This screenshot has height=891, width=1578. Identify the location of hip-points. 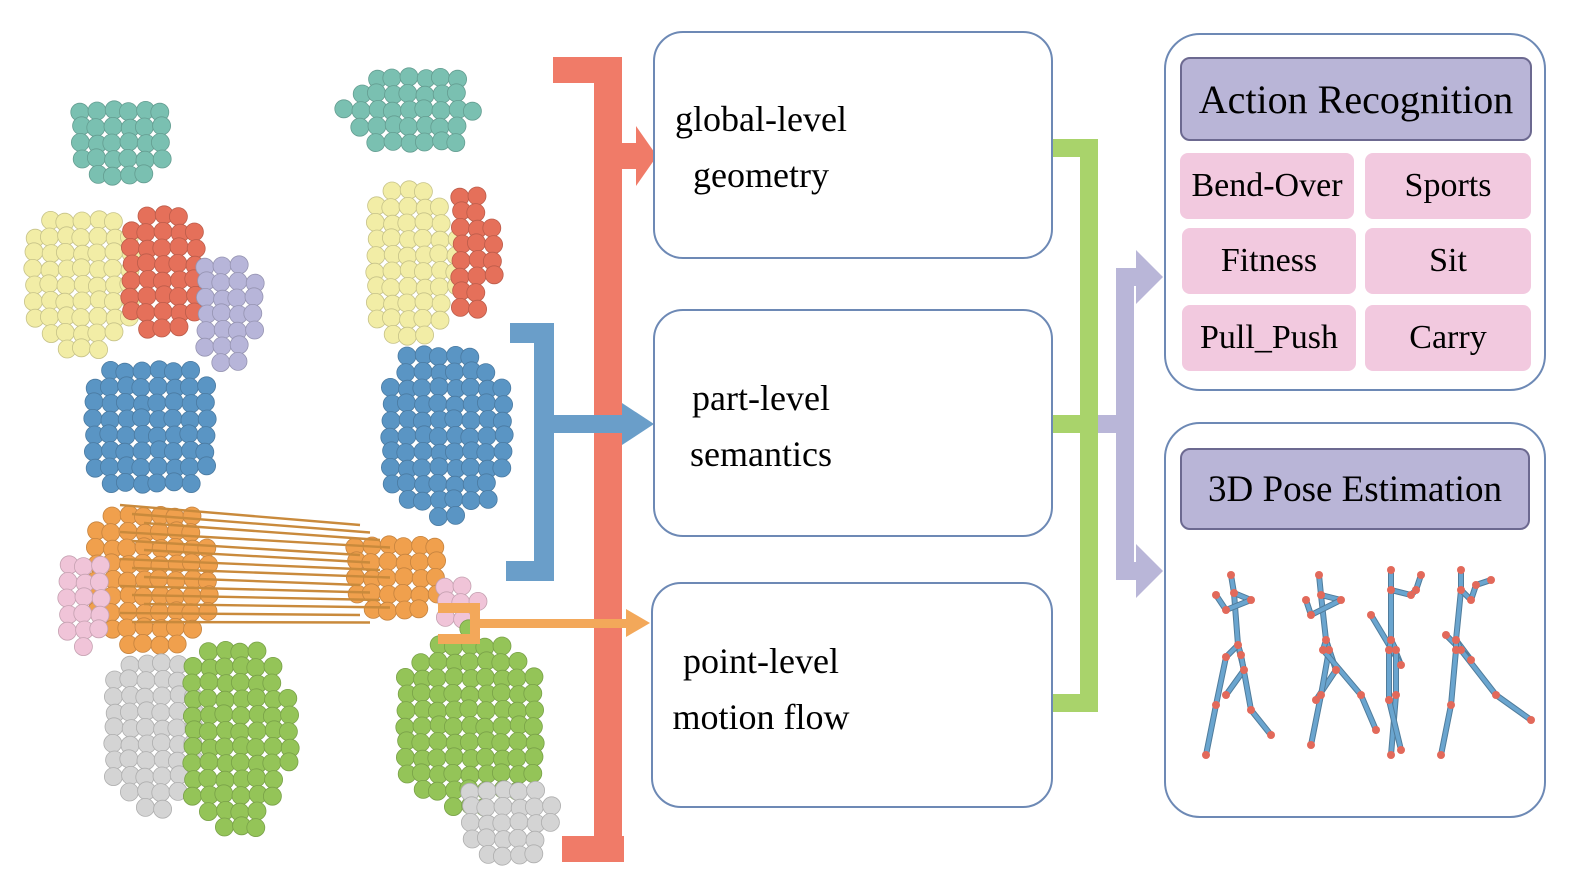
(396, 578).